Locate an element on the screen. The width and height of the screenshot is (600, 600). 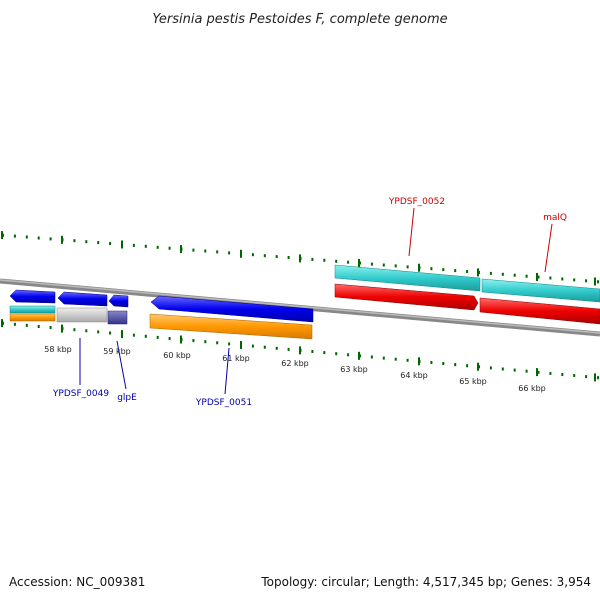
gene-label-glpe: glpE is located at coordinates (127, 398).